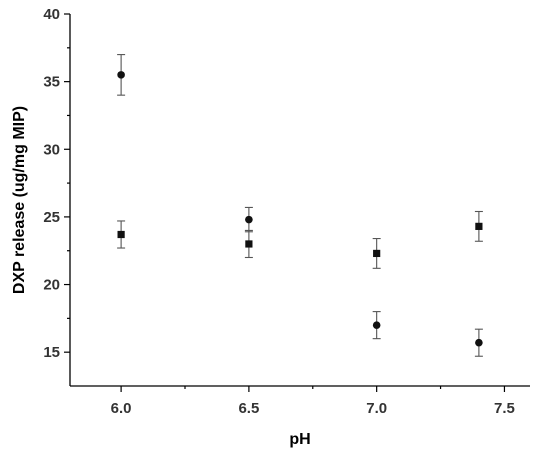 The height and width of the screenshot is (455, 550). I want to click on y-tick-label: 40, so click(51, 14).